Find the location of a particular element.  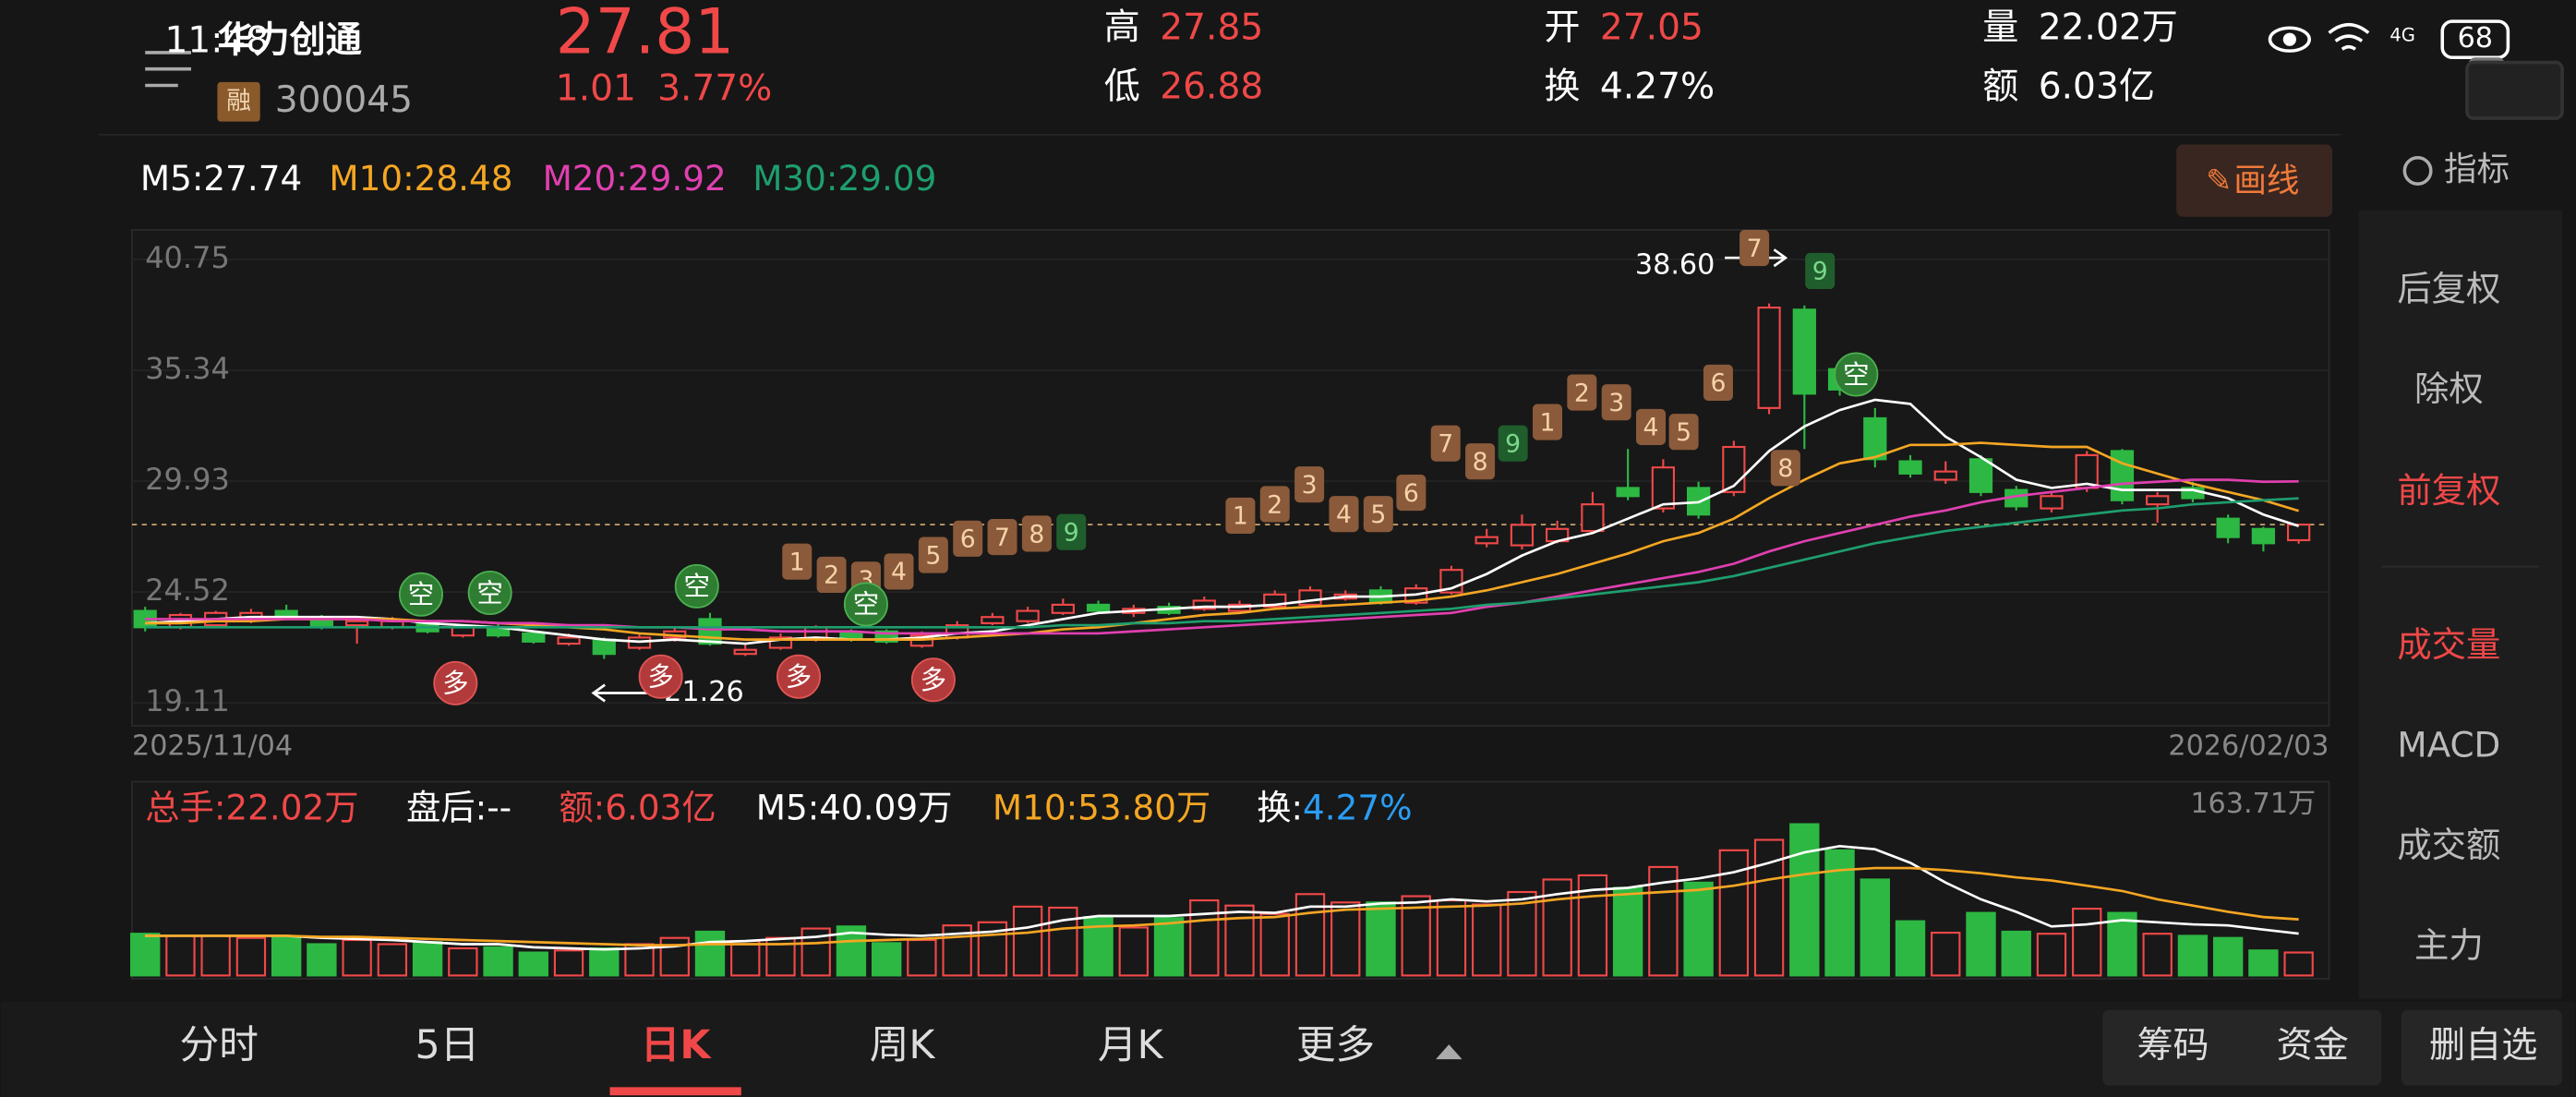

tab: 月K is located at coordinates (1131, 1045).